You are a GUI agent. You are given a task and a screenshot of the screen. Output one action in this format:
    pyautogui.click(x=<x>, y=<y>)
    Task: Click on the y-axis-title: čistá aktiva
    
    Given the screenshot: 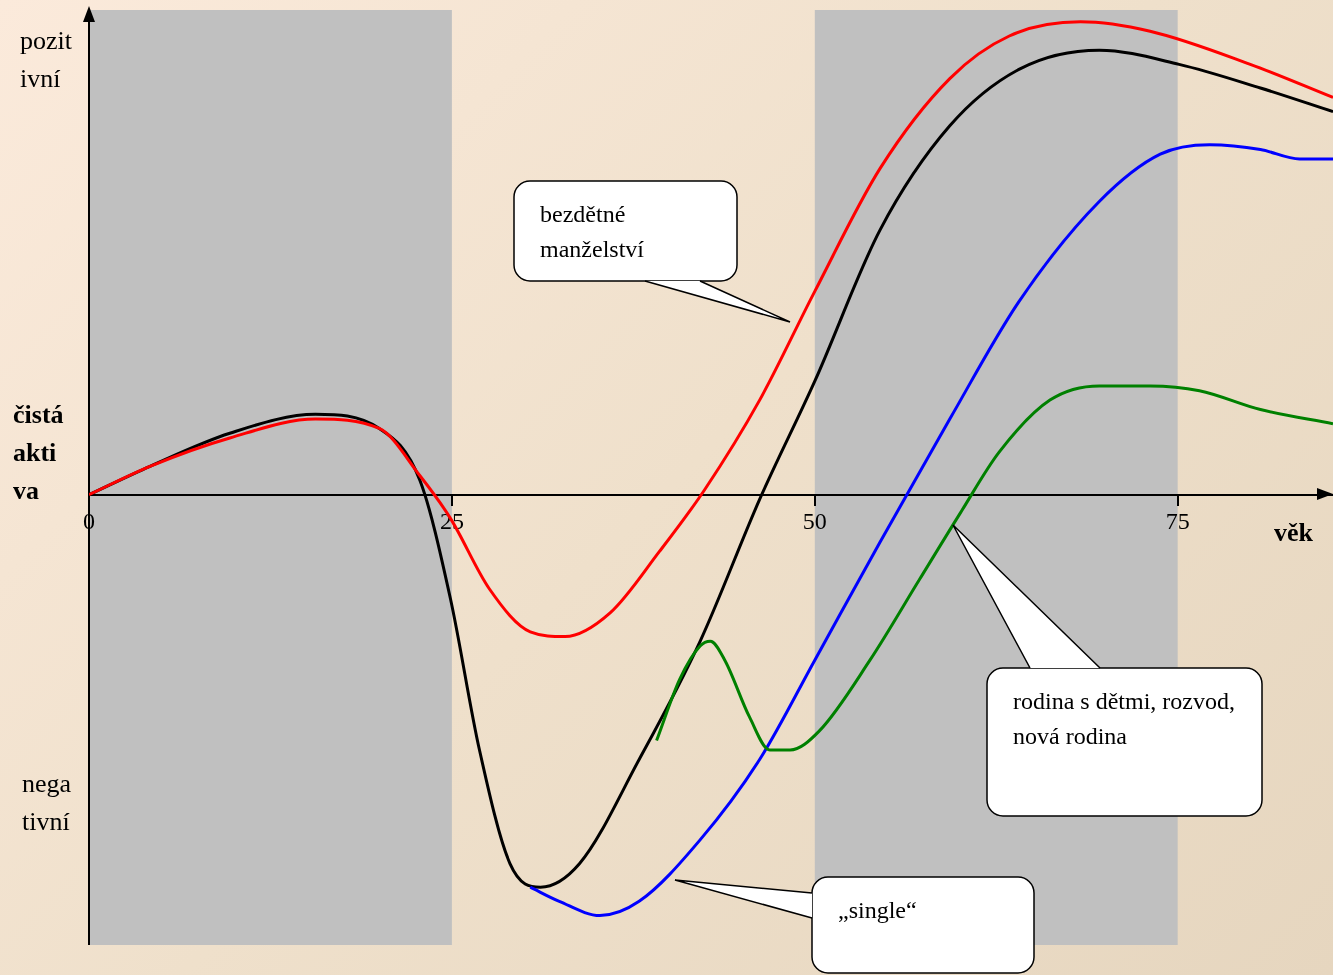 What is the action you would take?
    pyautogui.click(x=39, y=453)
    